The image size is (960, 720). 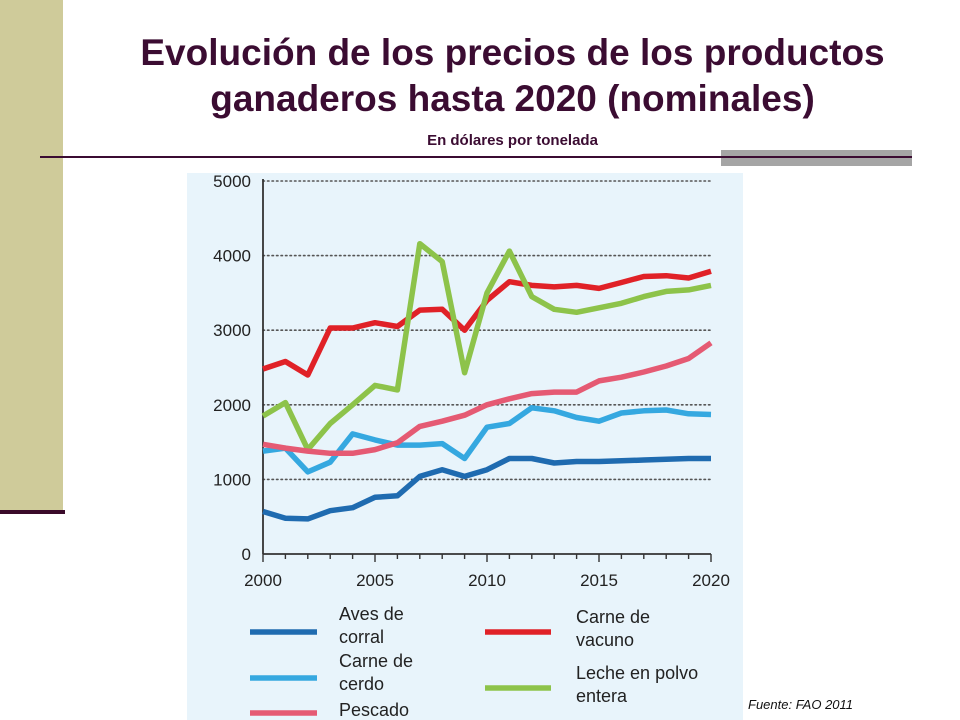 What do you see at coordinates (32, 512) in the screenshot?
I see `side-decoration-base` at bounding box center [32, 512].